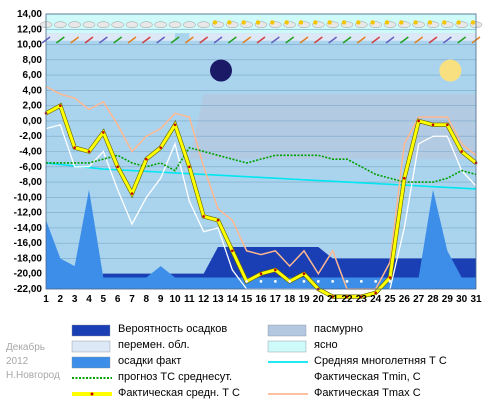 The width and height of the screenshot is (486, 408). What do you see at coordinates (476, 299) in the screenshot?
I see `x-tick-label: 31` at bounding box center [476, 299].